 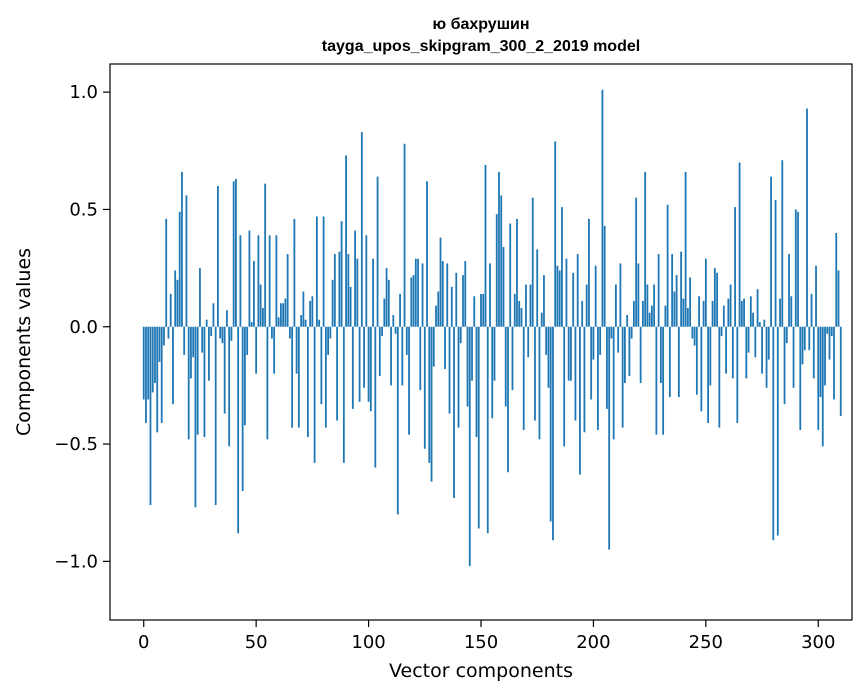 I want to click on x-tick-label: 200, so click(x=593, y=642).